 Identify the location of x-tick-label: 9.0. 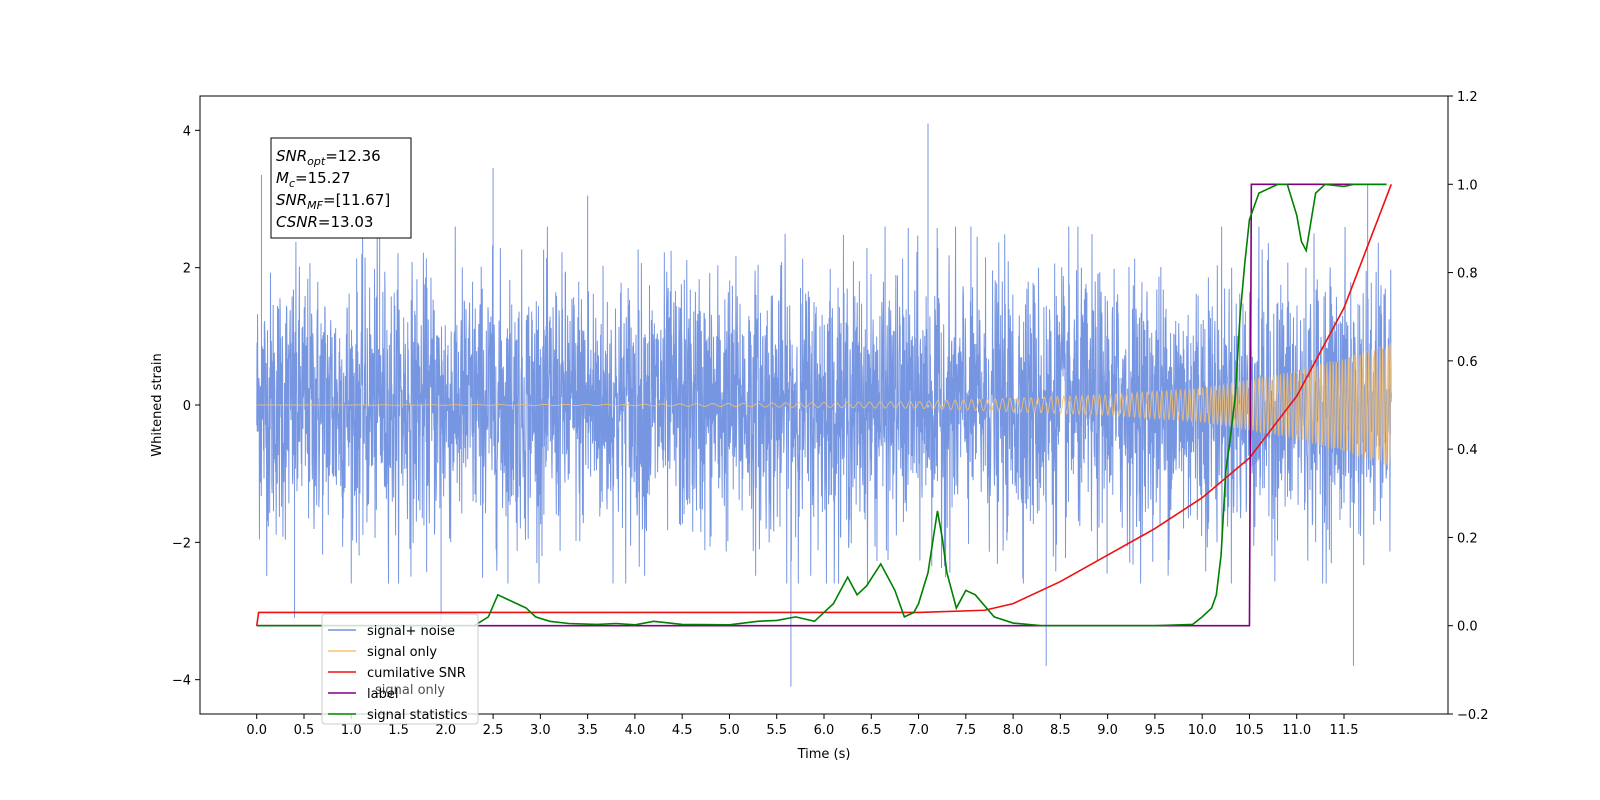
(1107, 730).